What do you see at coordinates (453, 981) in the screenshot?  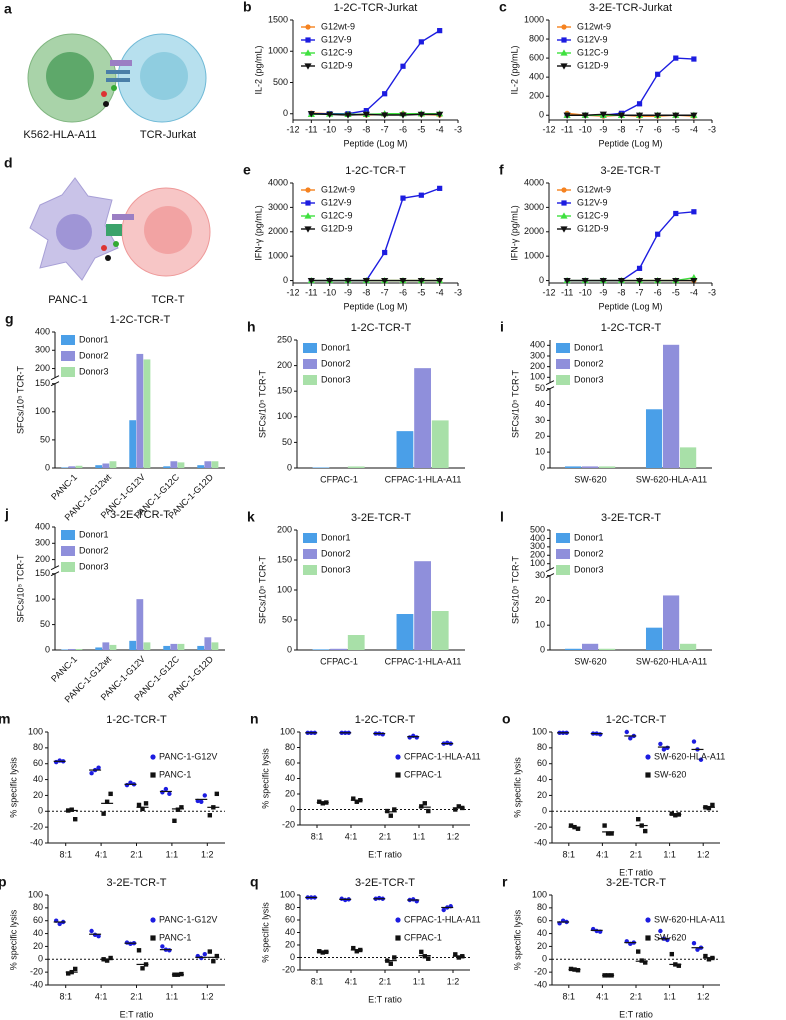 I see `x-tick-label: 1:2` at bounding box center [453, 981].